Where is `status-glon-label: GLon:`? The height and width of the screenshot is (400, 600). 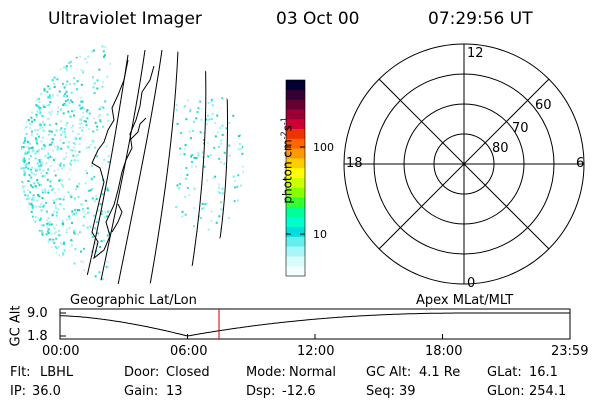
status-glon-label: GLon: is located at coordinates (506, 391).